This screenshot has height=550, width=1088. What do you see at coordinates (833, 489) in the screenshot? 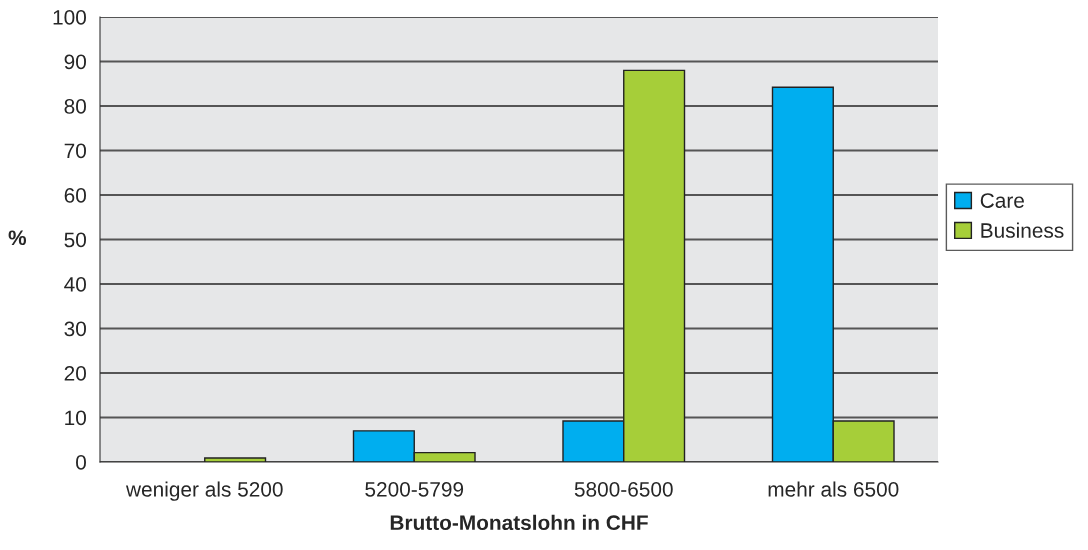
I see `x-tick-label: mehr als 6500` at bounding box center [833, 489].